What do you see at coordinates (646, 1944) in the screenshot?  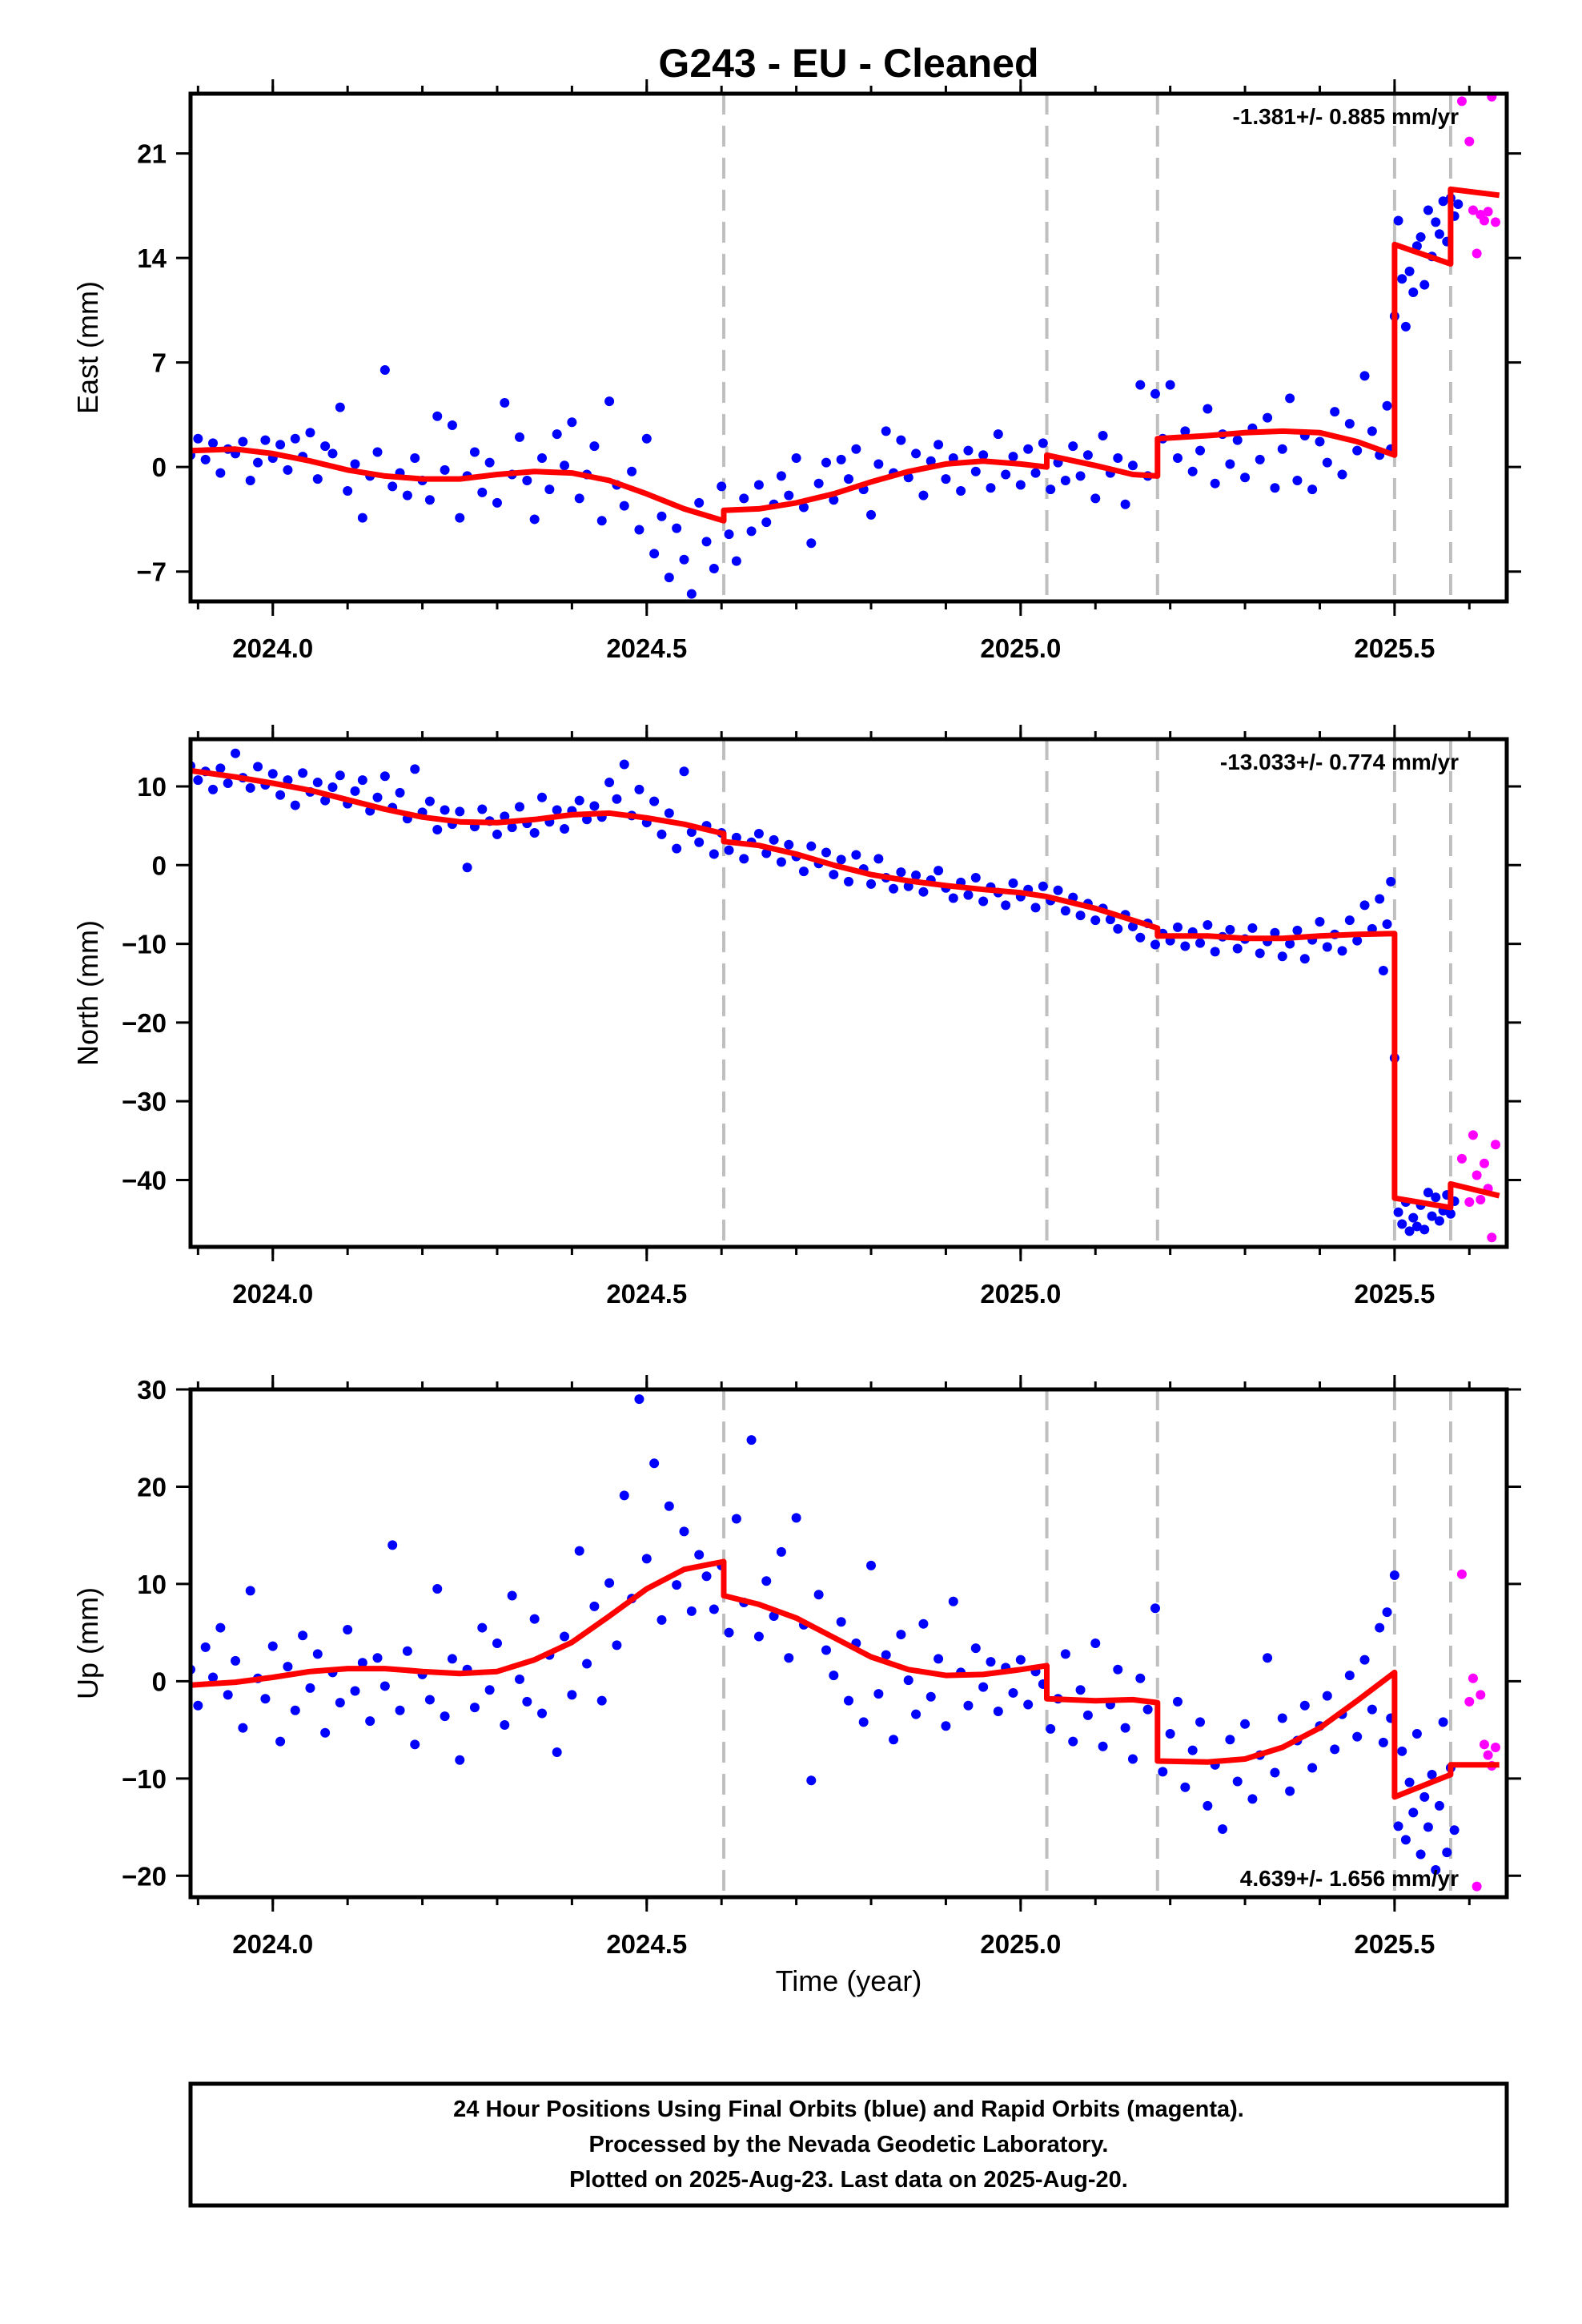 I see `x-tick-label: 2024.5` at bounding box center [646, 1944].